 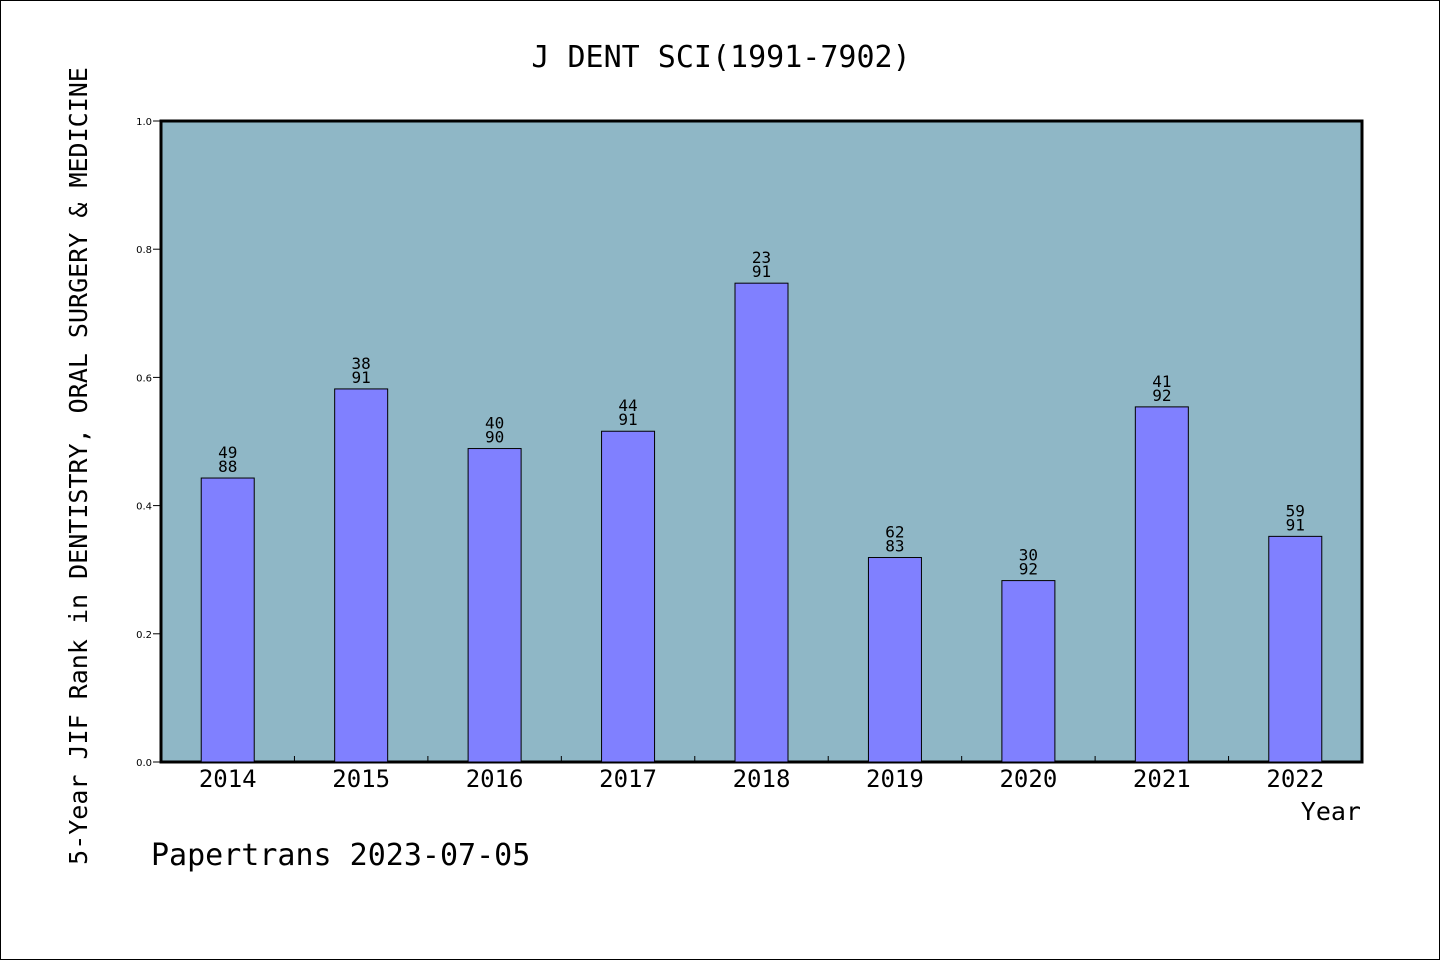 What do you see at coordinates (1028, 555) in the screenshot?
I see `bar-rank-label: 30` at bounding box center [1028, 555].